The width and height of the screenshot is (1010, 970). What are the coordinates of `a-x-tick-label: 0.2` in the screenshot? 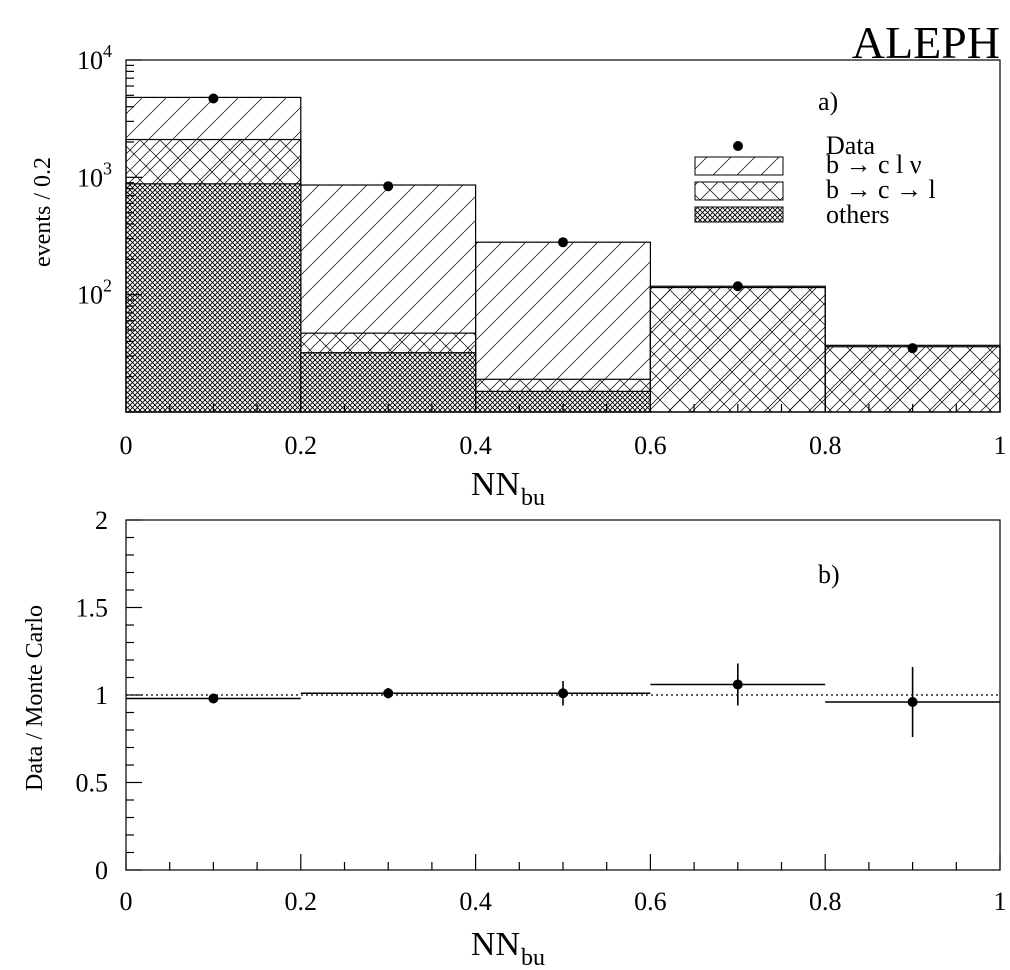 It's located at (301, 445).